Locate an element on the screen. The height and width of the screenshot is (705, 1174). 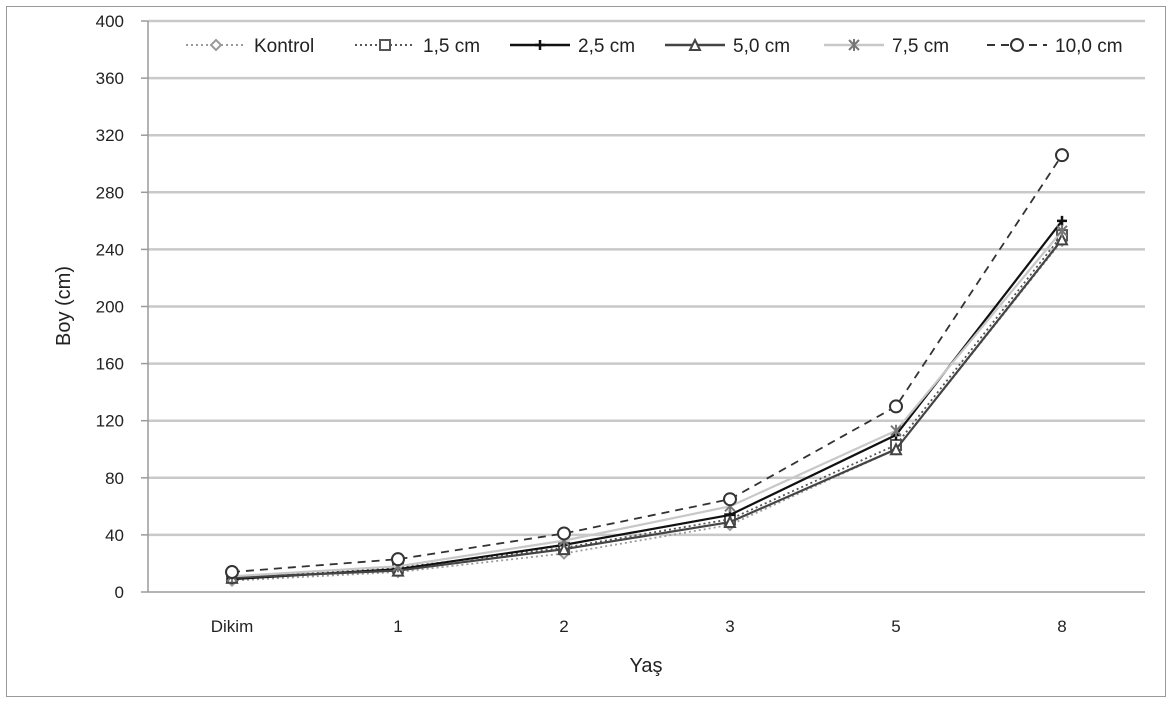
legend-label: 10,0 cm is located at coordinates (1089, 46).